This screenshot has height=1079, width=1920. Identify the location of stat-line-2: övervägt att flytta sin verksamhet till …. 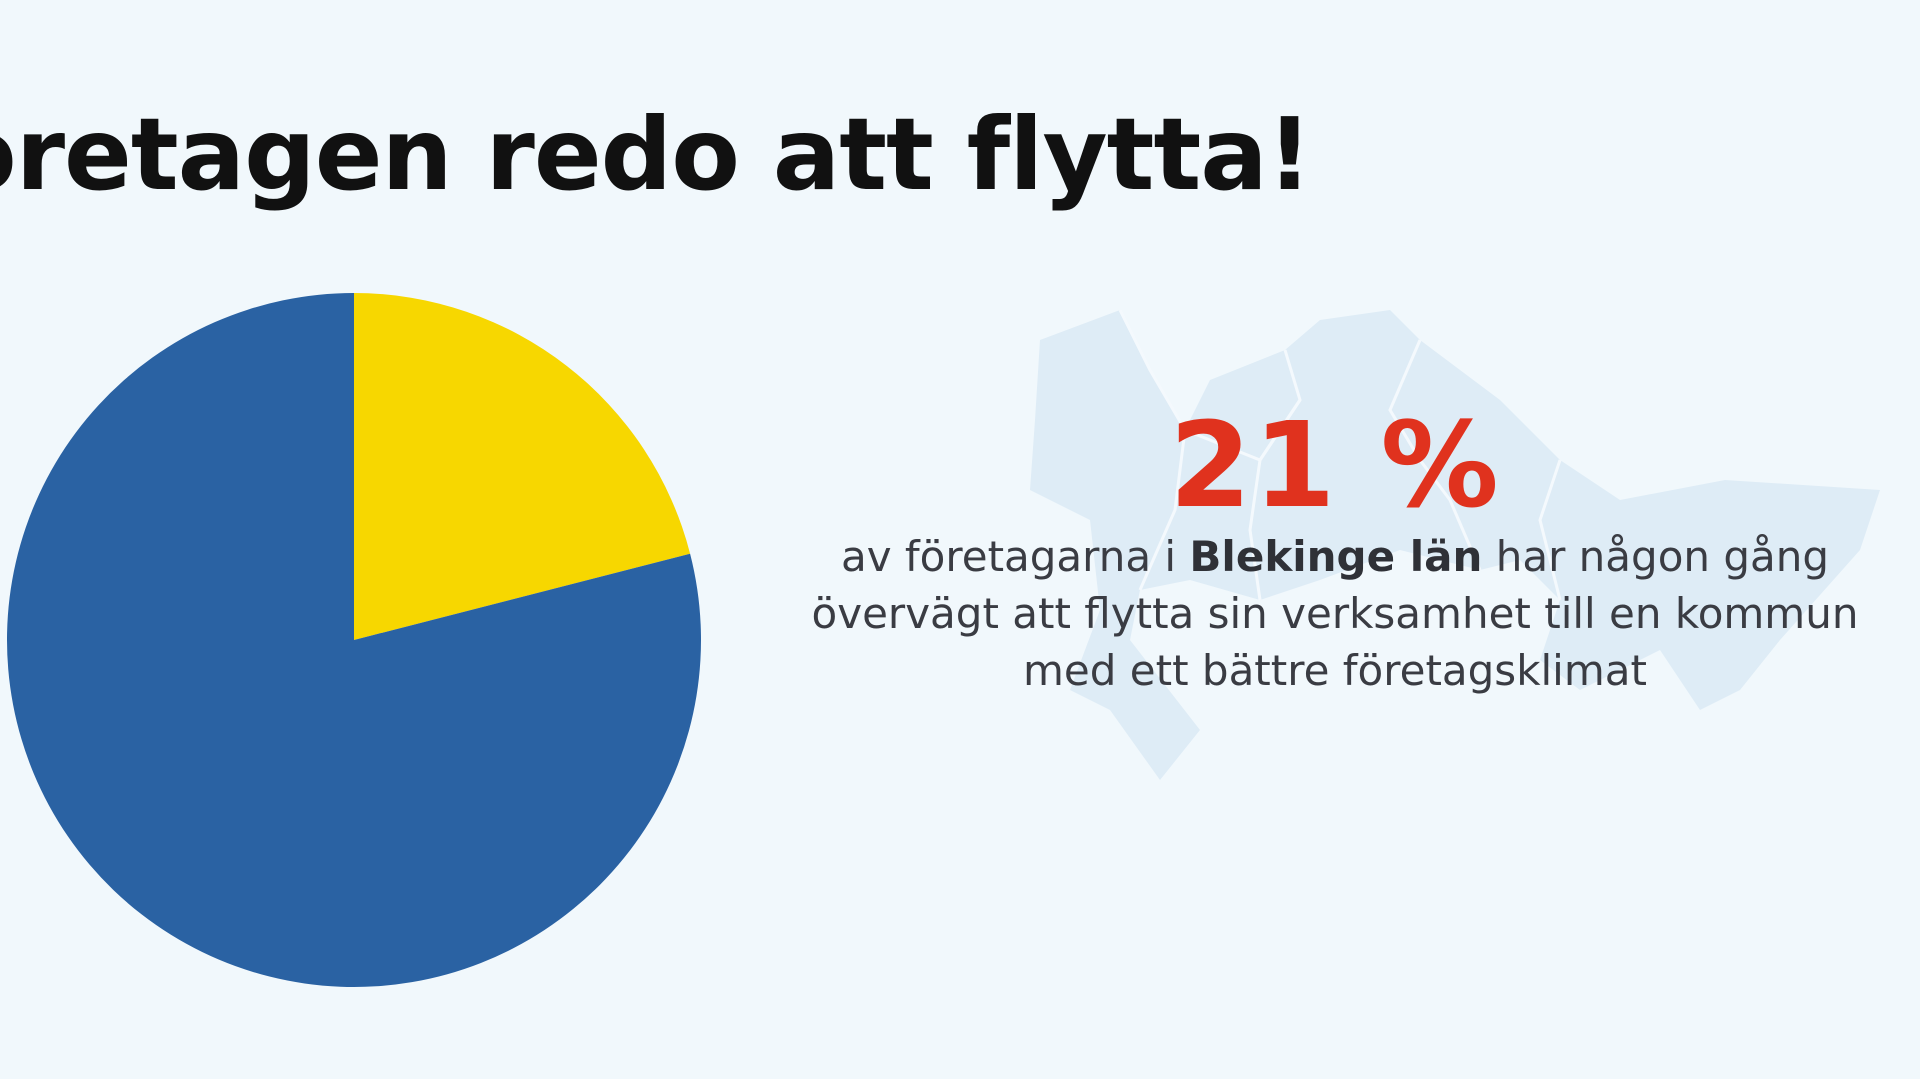
(1335, 613).